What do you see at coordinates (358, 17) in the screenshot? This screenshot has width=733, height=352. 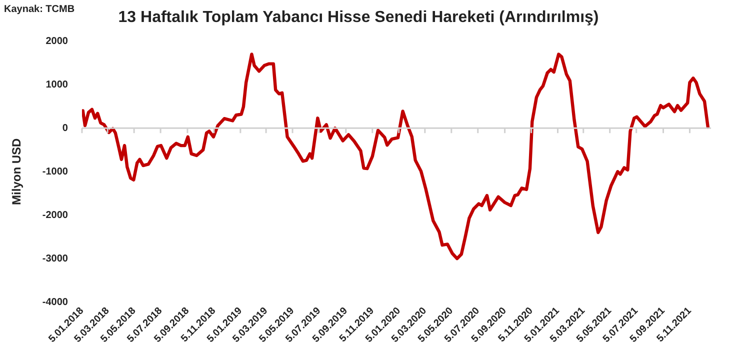 I see `chart-title: 13 Haftalık Toplam Yabancı Hisse Senedi Hareketi (Arındırılmış)` at bounding box center [358, 17].